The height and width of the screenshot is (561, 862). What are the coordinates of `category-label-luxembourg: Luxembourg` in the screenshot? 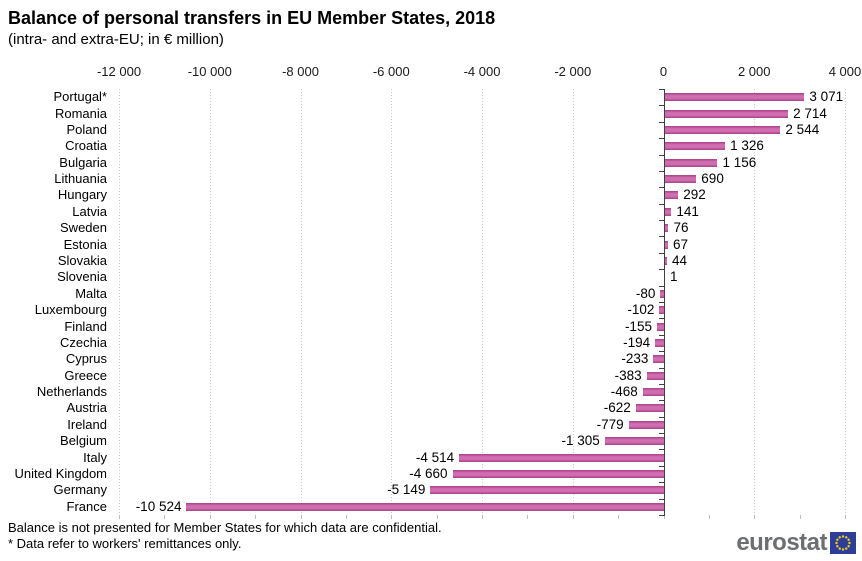 It's located at (70, 309).